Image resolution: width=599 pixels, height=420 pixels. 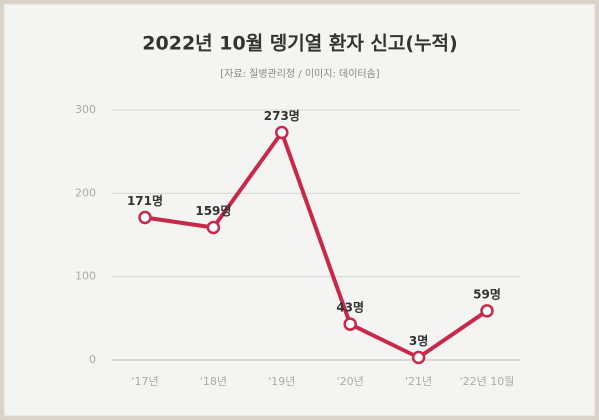 What do you see at coordinates (92, 359) in the screenshot?
I see `y-tick-label: 0` at bounding box center [92, 359].